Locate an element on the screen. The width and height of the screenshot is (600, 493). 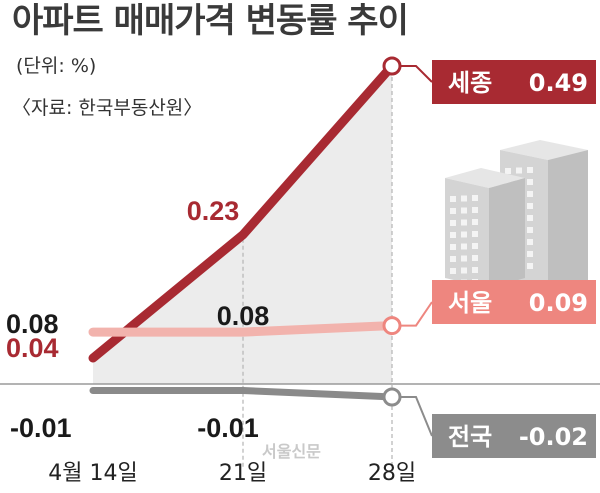
data-label: 0.04 is located at coordinates (32, 348).